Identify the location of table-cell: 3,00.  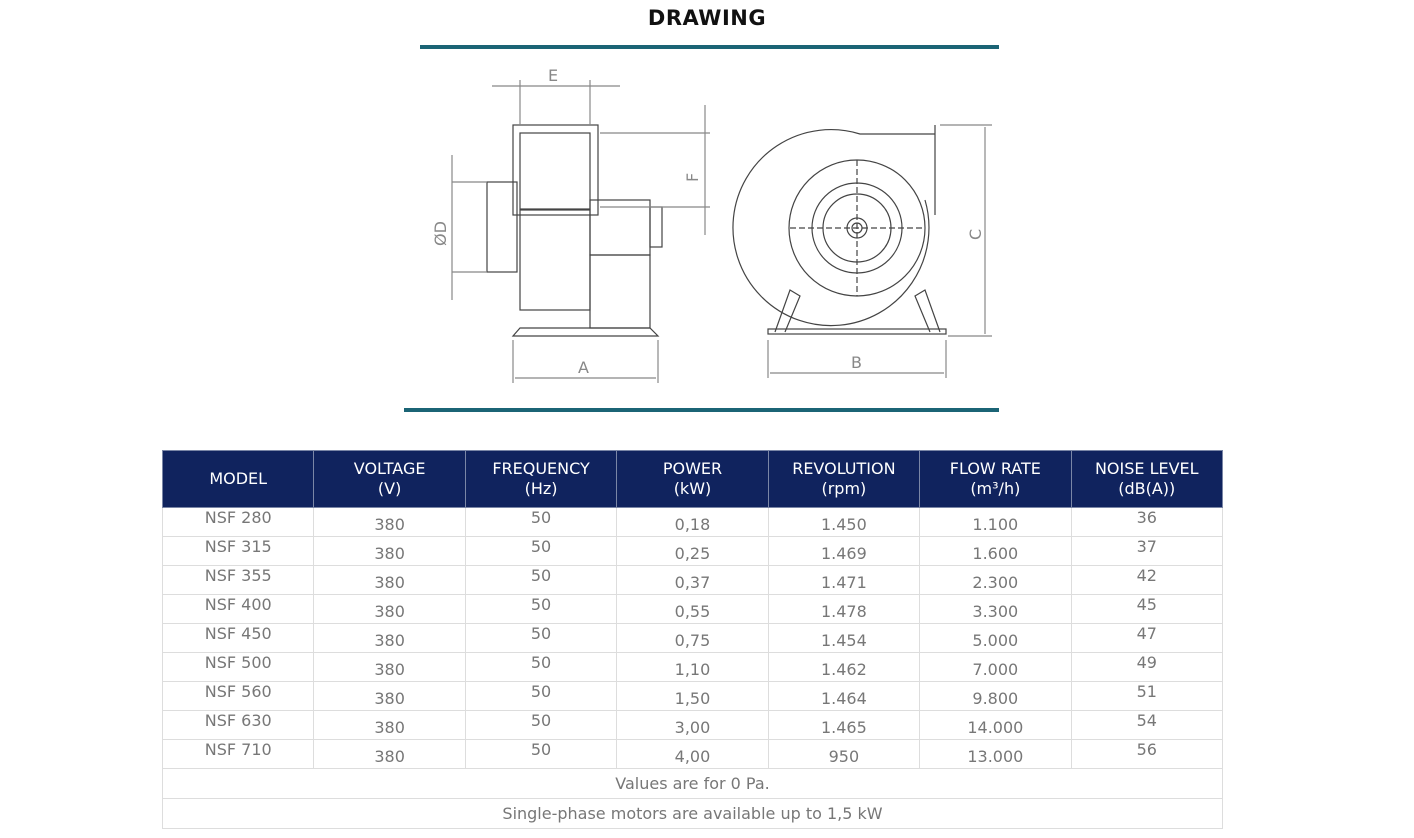
(692, 725).